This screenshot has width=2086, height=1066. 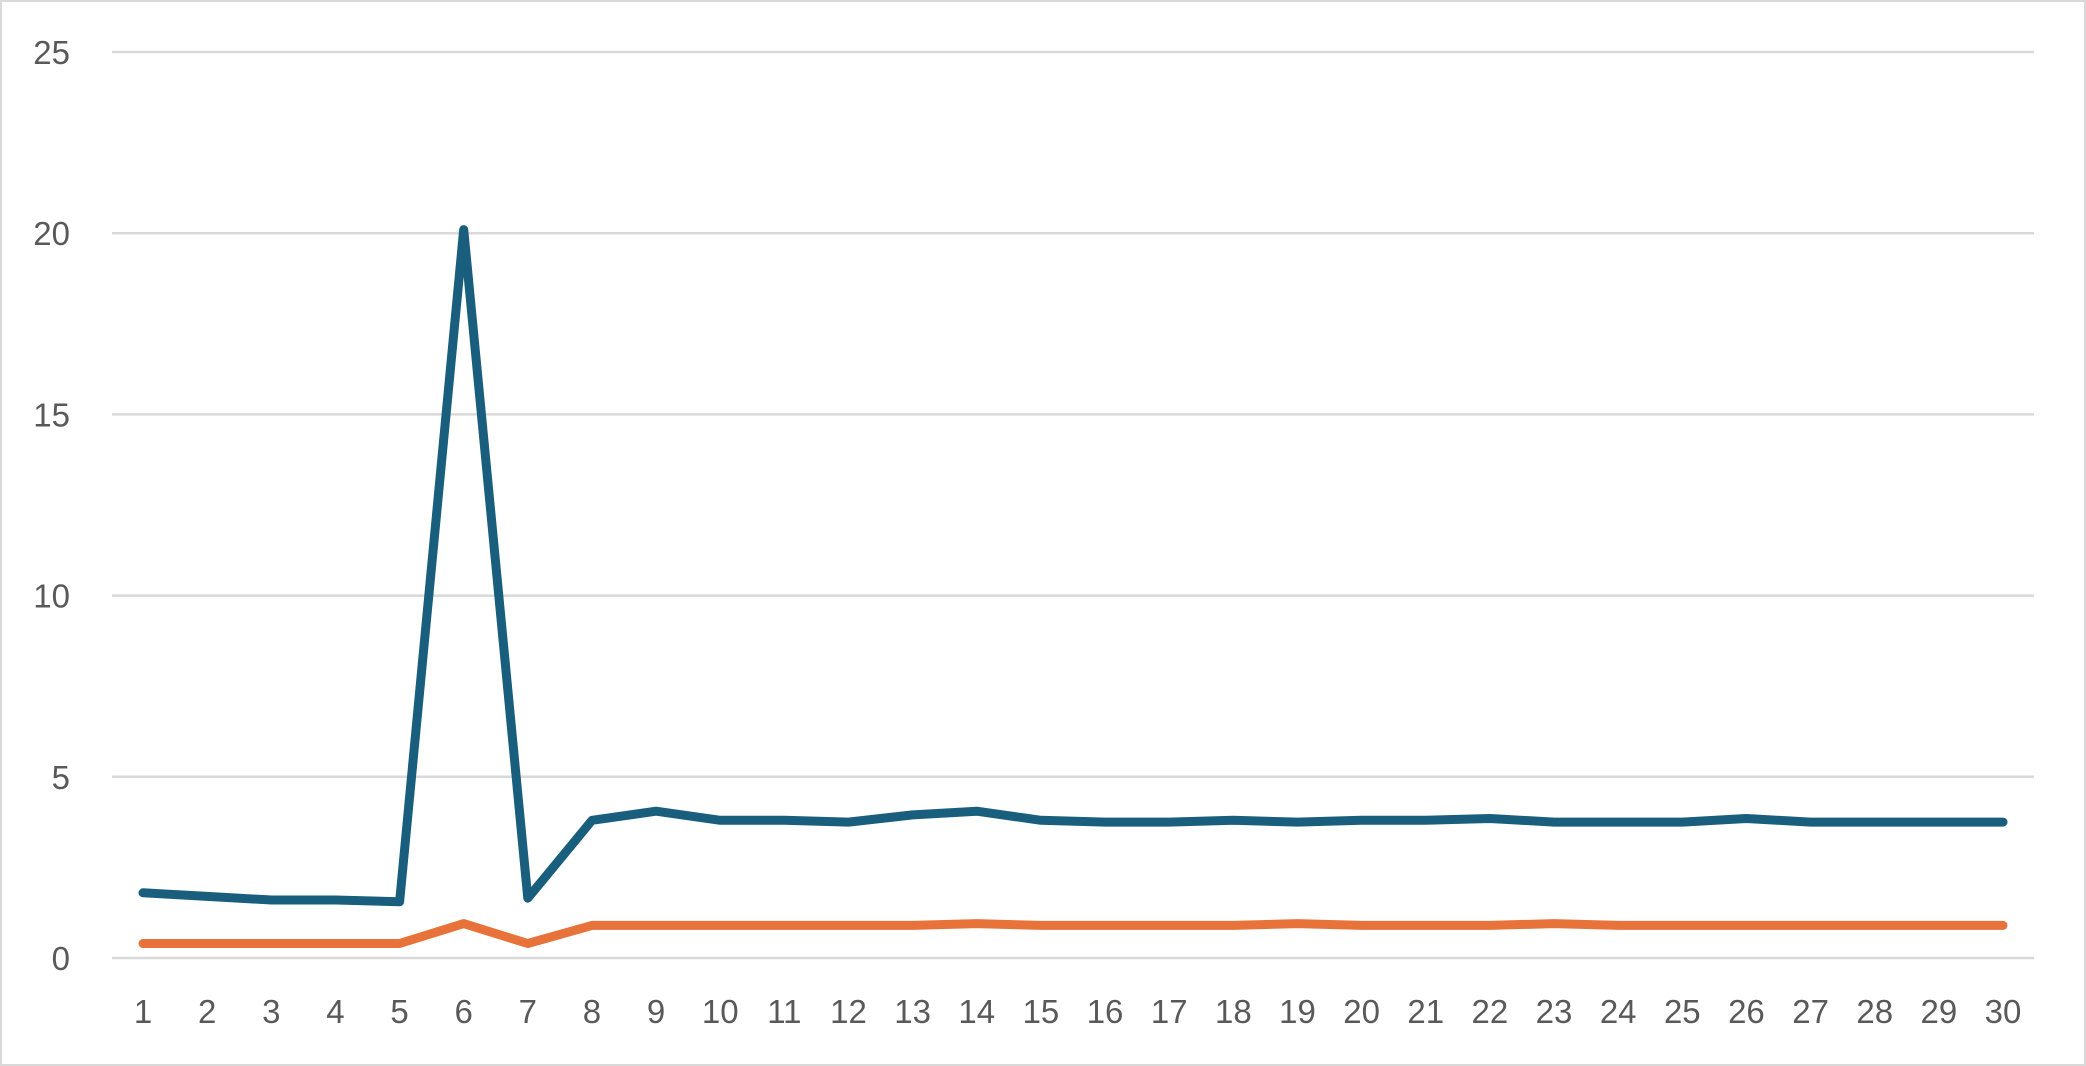 What do you see at coordinates (51, 233) in the screenshot?
I see `y-tick-label: 20` at bounding box center [51, 233].